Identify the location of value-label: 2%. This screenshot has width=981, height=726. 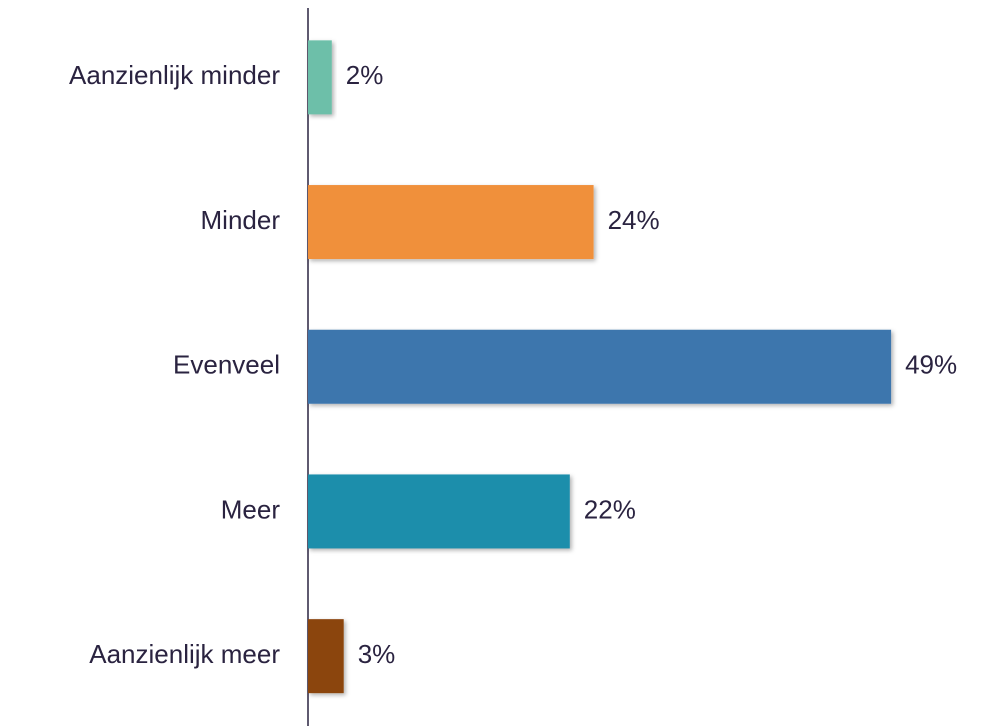
(365, 75).